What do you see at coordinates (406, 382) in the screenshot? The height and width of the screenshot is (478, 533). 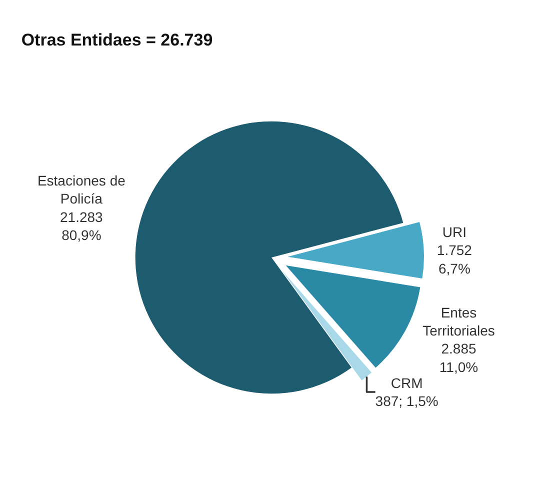 I see `slice-label: CRM` at bounding box center [406, 382].